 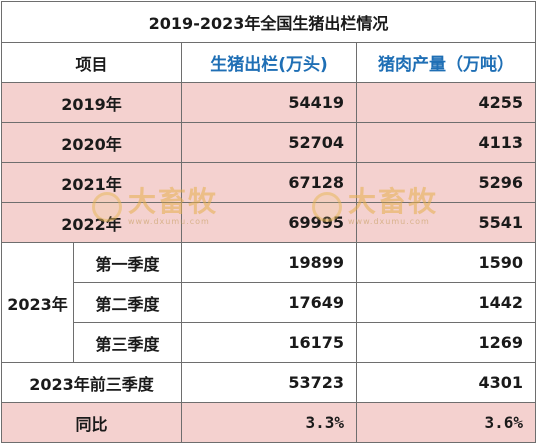 I want to click on table-row: 2023年前三季度 53723 4301, so click(x=269, y=382).